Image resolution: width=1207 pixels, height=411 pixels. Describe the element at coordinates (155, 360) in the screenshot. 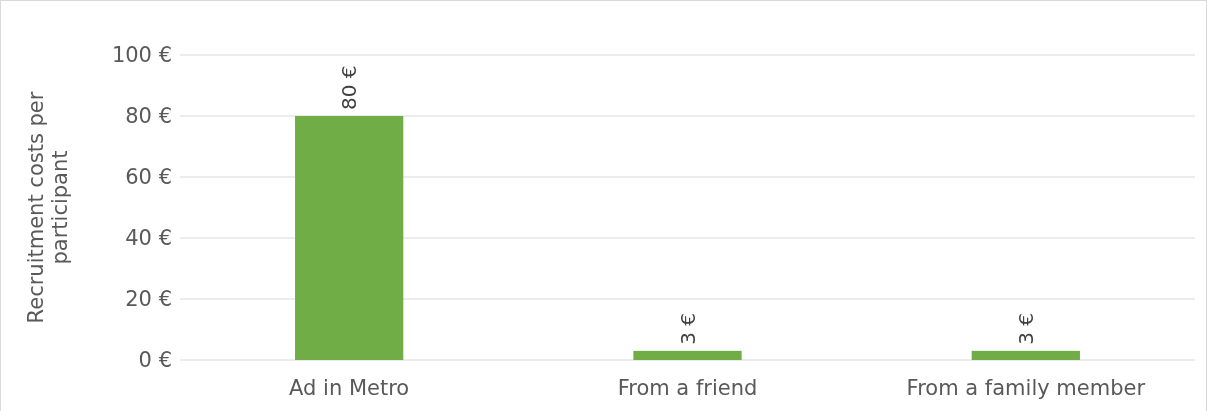

I see `y-tick-label: 0 €` at that location.